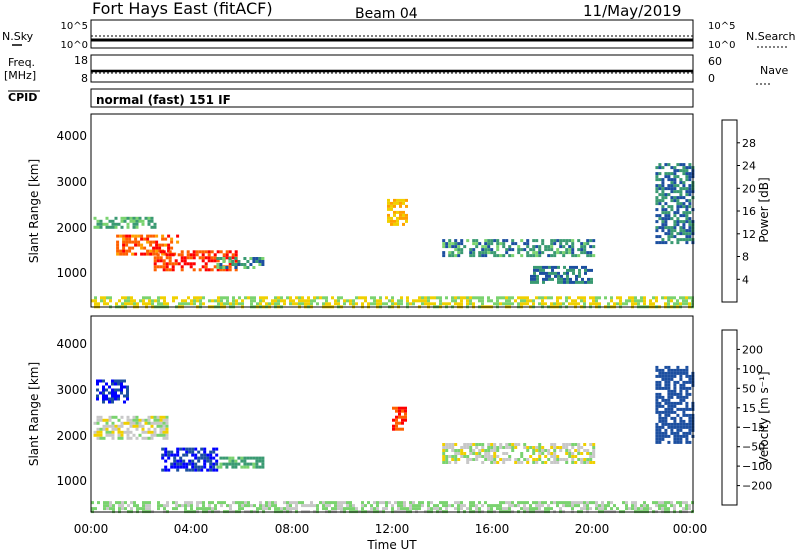 The width and height of the screenshot is (800, 554). I want to click on date-title: 11/May/2019, so click(632, 11).